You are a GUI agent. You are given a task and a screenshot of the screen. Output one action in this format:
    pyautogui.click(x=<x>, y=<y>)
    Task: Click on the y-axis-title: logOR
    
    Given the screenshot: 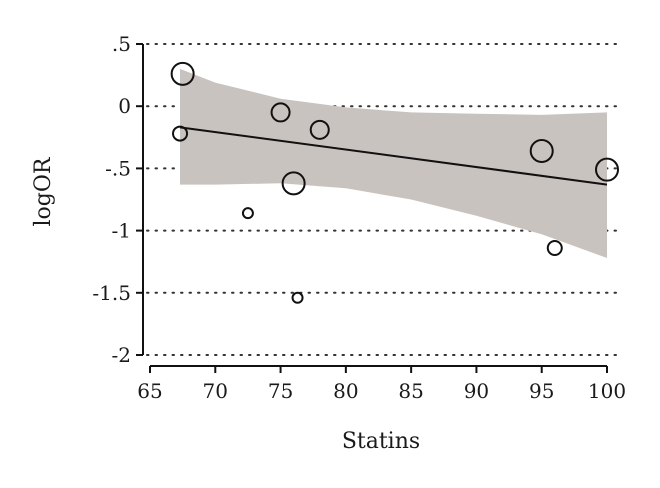 What is the action you would take?
    pyautogui.click(x=43, y=191)
    